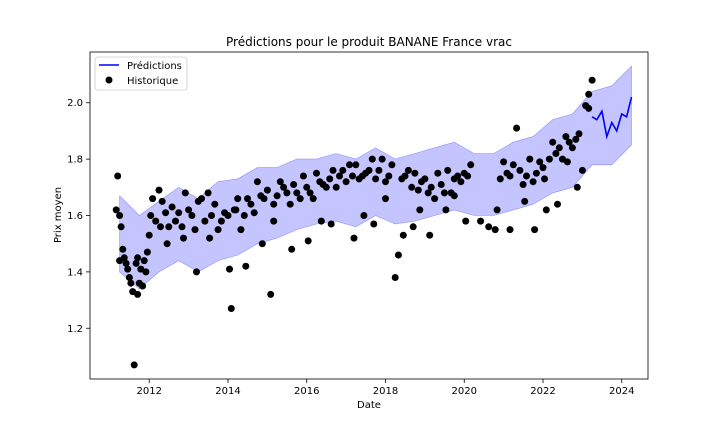 Image resolution: width=720 pixels, height=432 pixels. Describe the element at coordinates (149, 391) in the screenshot. I see `x-tick-label: 2012` at that location.